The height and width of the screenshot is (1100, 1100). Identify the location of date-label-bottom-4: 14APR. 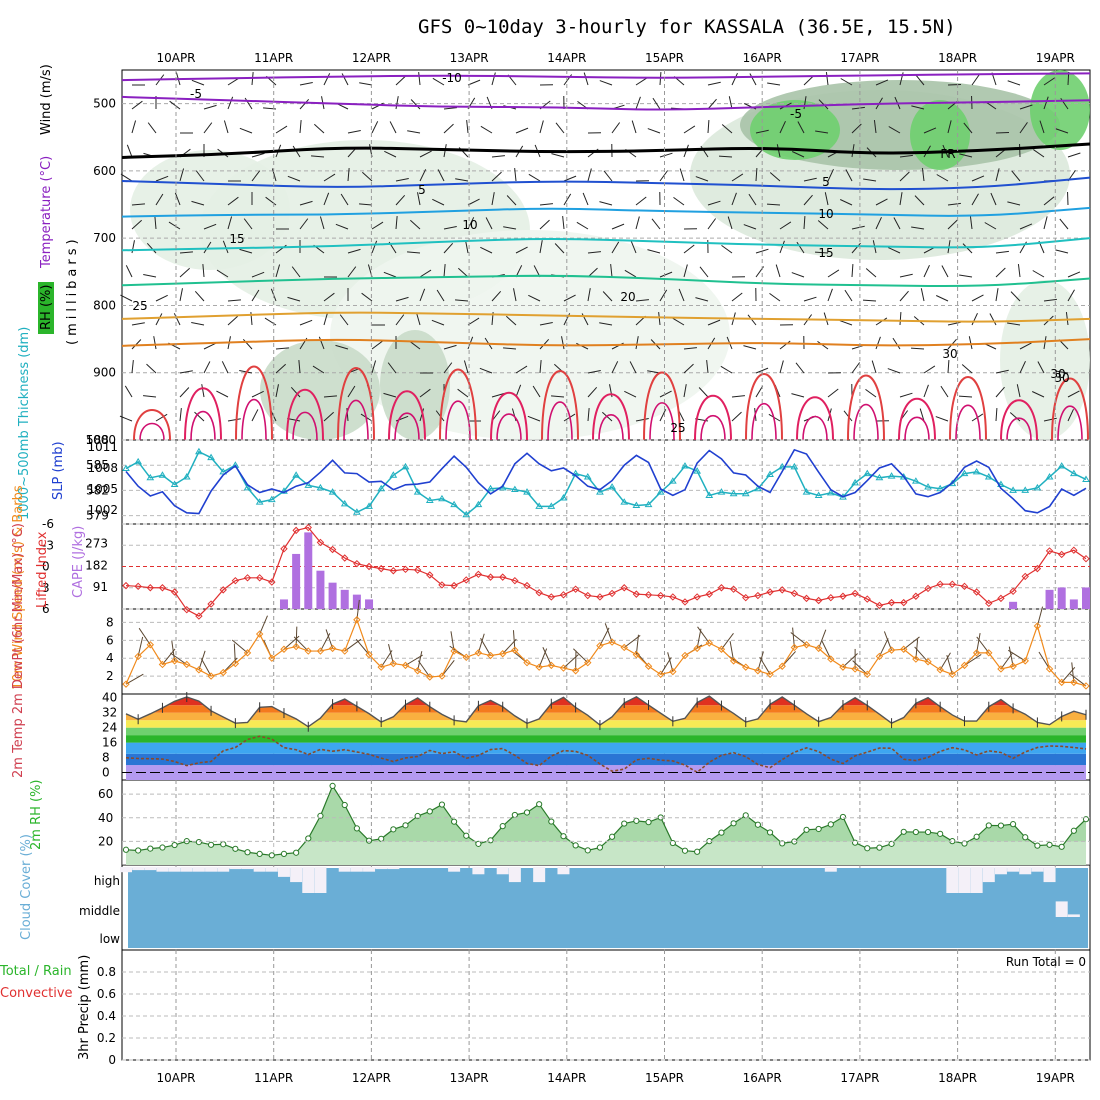
(566, 1078).